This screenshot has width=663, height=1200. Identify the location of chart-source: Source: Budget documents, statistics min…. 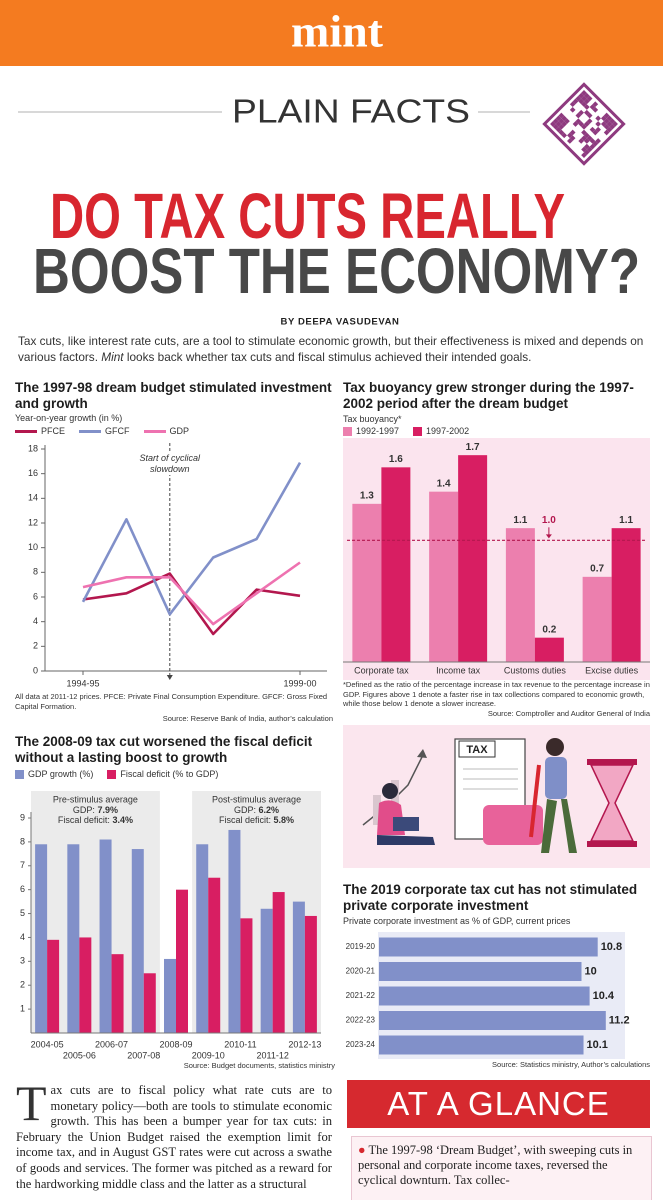
(259, 1065).